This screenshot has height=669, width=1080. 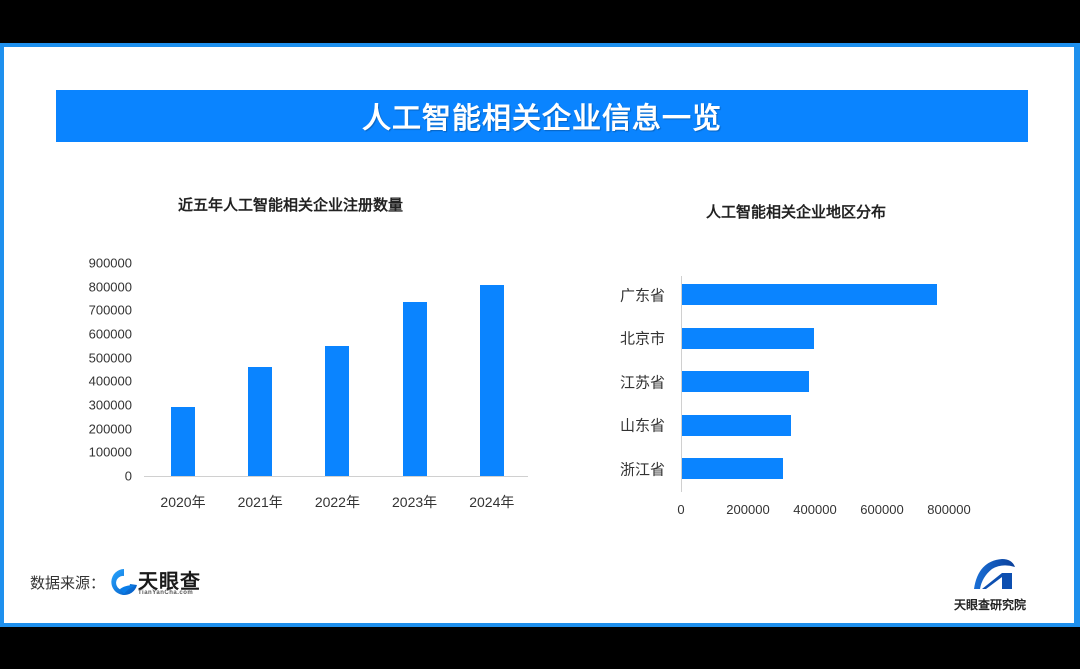 What do you see at coordinates (949, 509) in the screenshot?
I see `x-tick-label: 800000` at bounding box center [949, 509].